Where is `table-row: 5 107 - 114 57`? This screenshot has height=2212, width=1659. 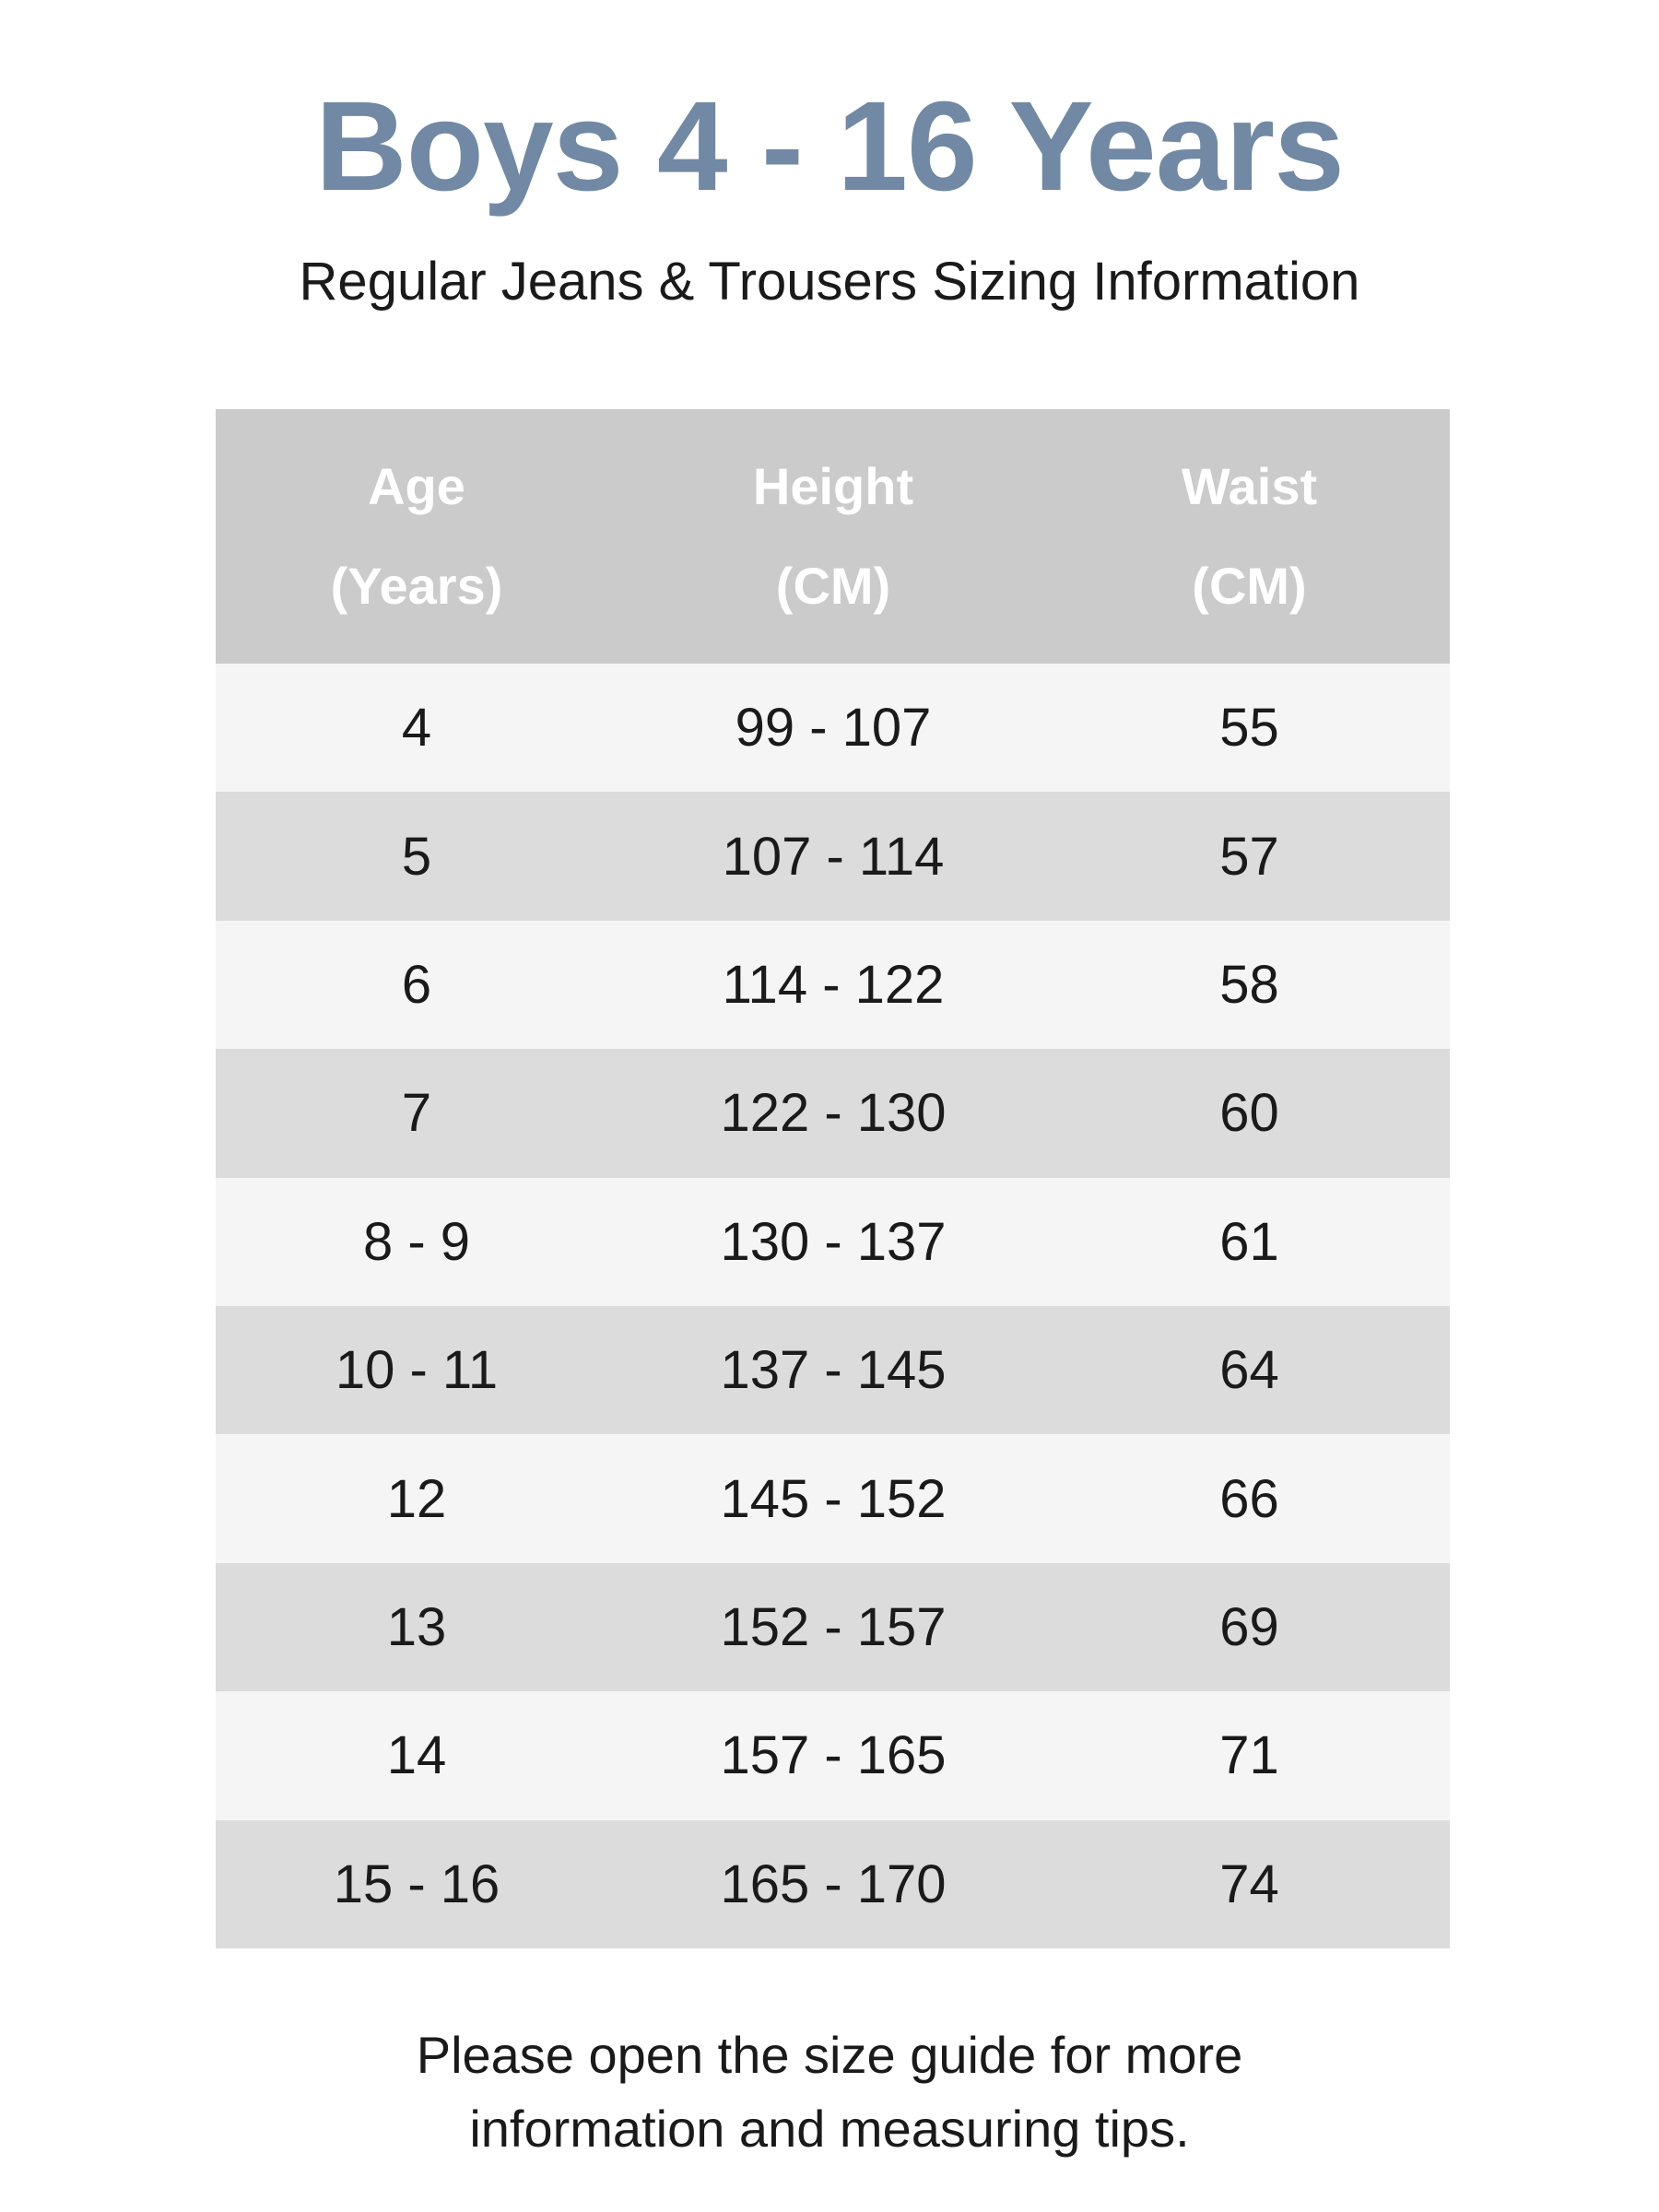 table-row: 5 107 - 114 57 is located at coordinates (833, 856).